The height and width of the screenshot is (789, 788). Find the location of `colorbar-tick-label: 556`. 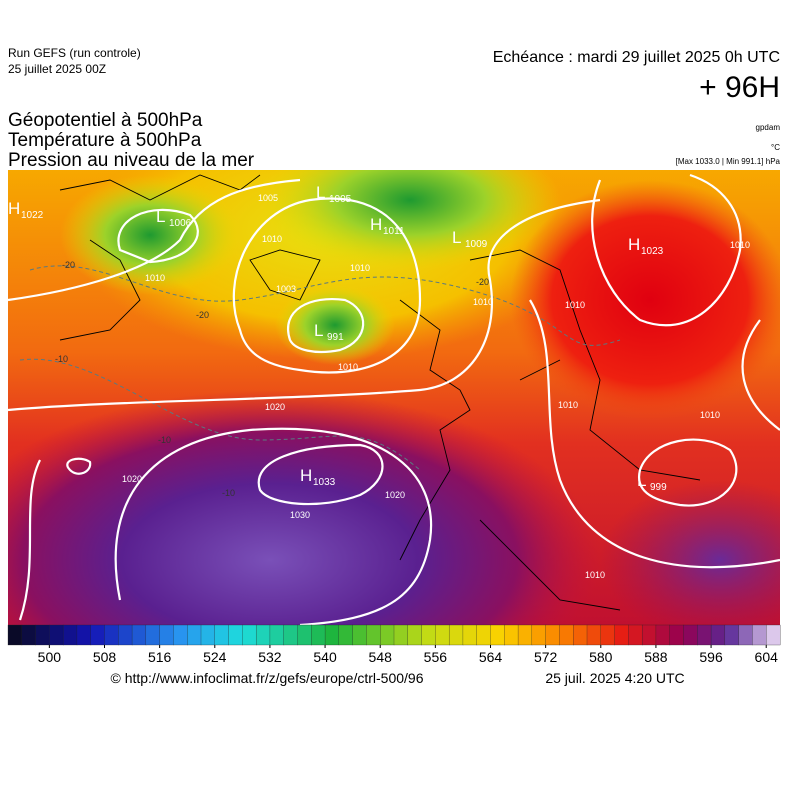

colorbar-tick-label: 556 is located at coordinates (436, 657).